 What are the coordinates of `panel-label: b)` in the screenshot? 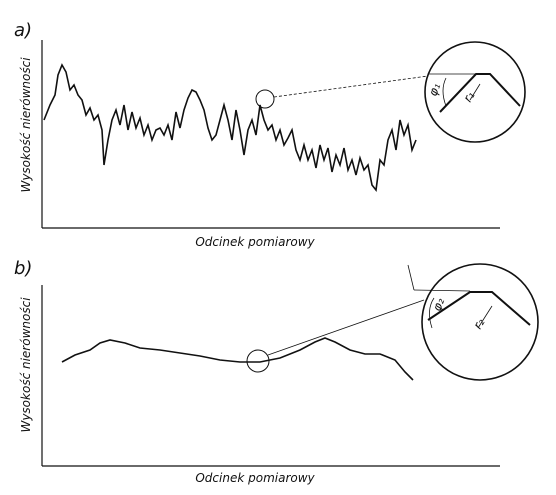 It's located at (23, 268).